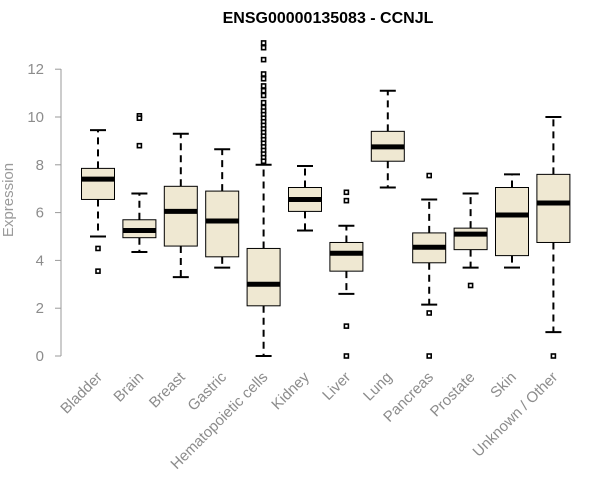  I want to click on y-tick-label-0: 0, so click(40, 356).